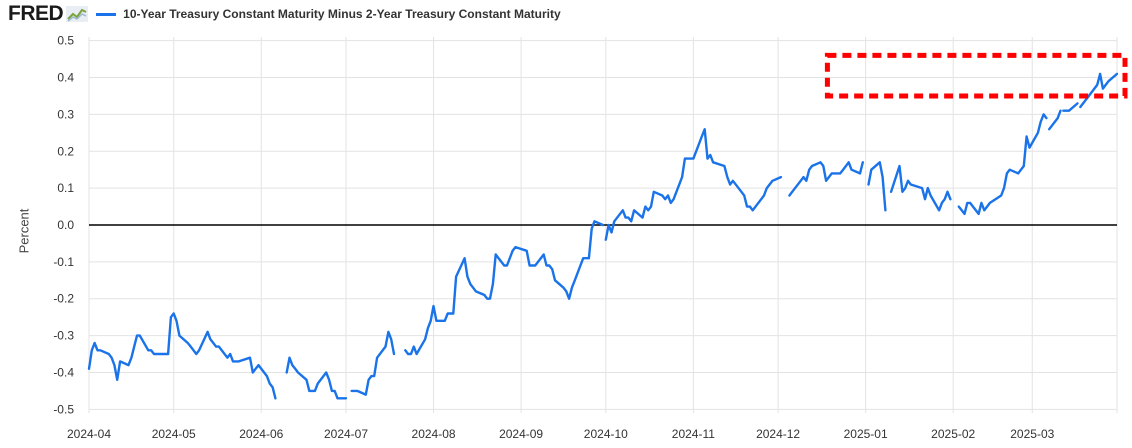 The image size is (1132, 448). What do you see at coordinates (606, 434) in the screenshot?
I see `x-tick-label: 2024-10` at bounding box center [606, 434].